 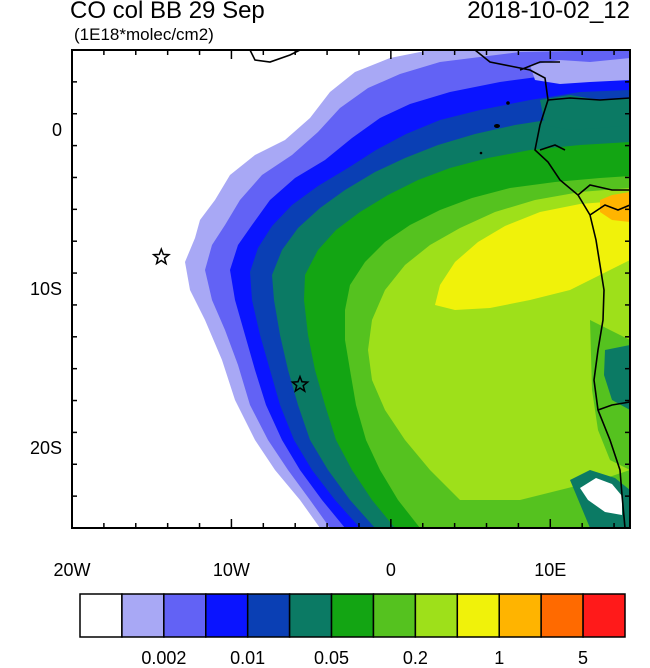 What do you see at coordinates (45, 289) in the screenshot?
I see `lat-tick-label: 10S` at bounding box center [45, 289].